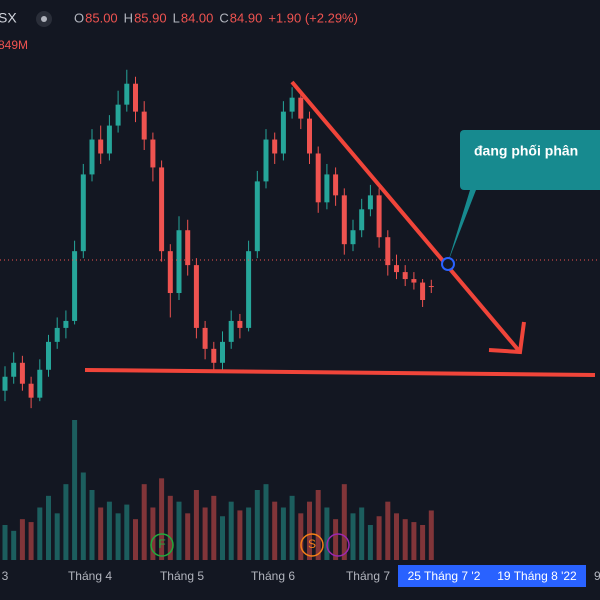 This screenshot has height=600, width=600. I want to click on callout-text: đang phối phân, so click(526, 151).